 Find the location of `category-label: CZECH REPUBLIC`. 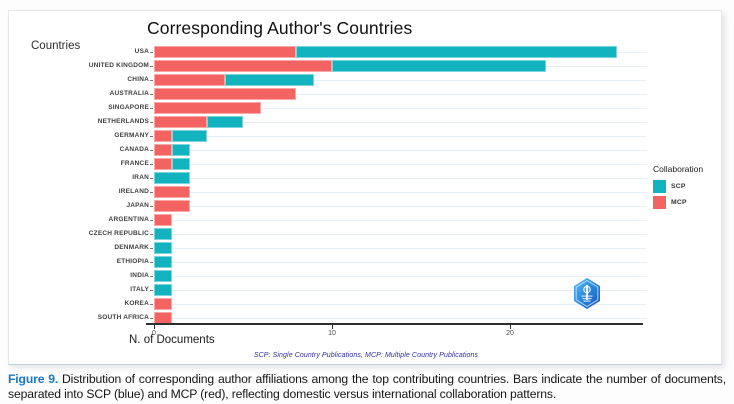

category-label: CZECH REPUBLIC is located at coordinates (118, 233).